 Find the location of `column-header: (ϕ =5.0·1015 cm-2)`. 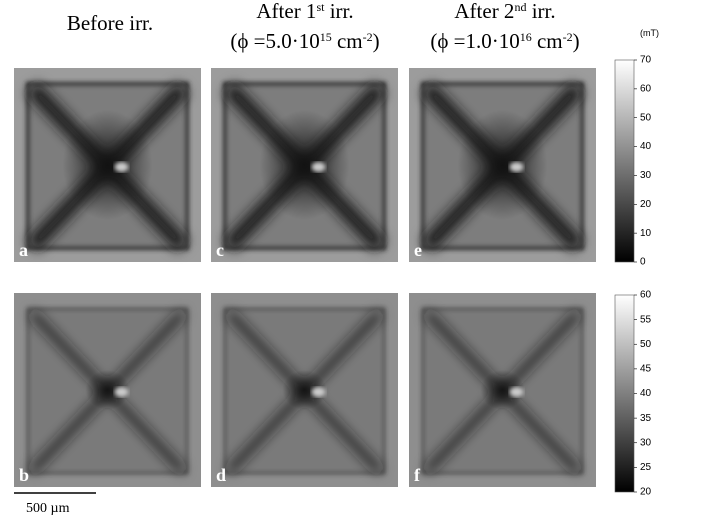

column-header: (ϕ =5.0·1015 cm-2) is located at coordinates (304, 41).